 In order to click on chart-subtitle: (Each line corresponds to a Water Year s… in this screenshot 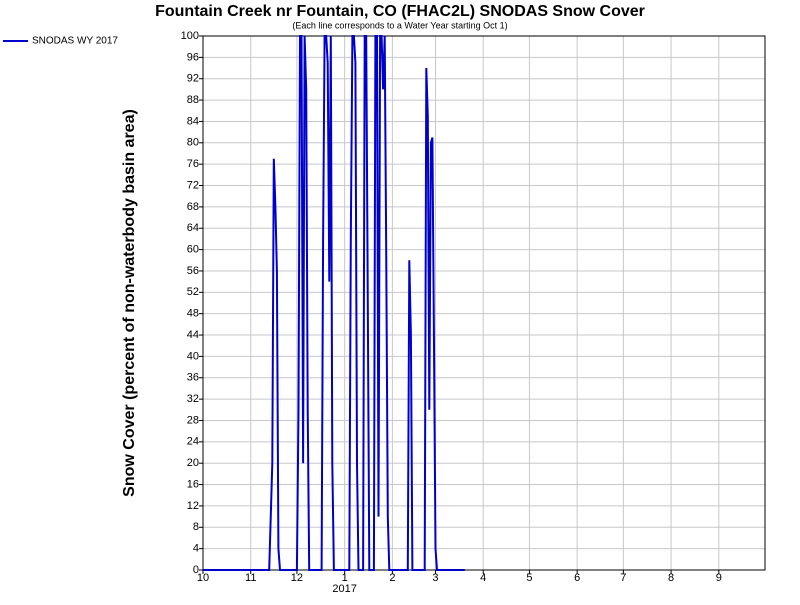, I will do `click(399, 25)`.